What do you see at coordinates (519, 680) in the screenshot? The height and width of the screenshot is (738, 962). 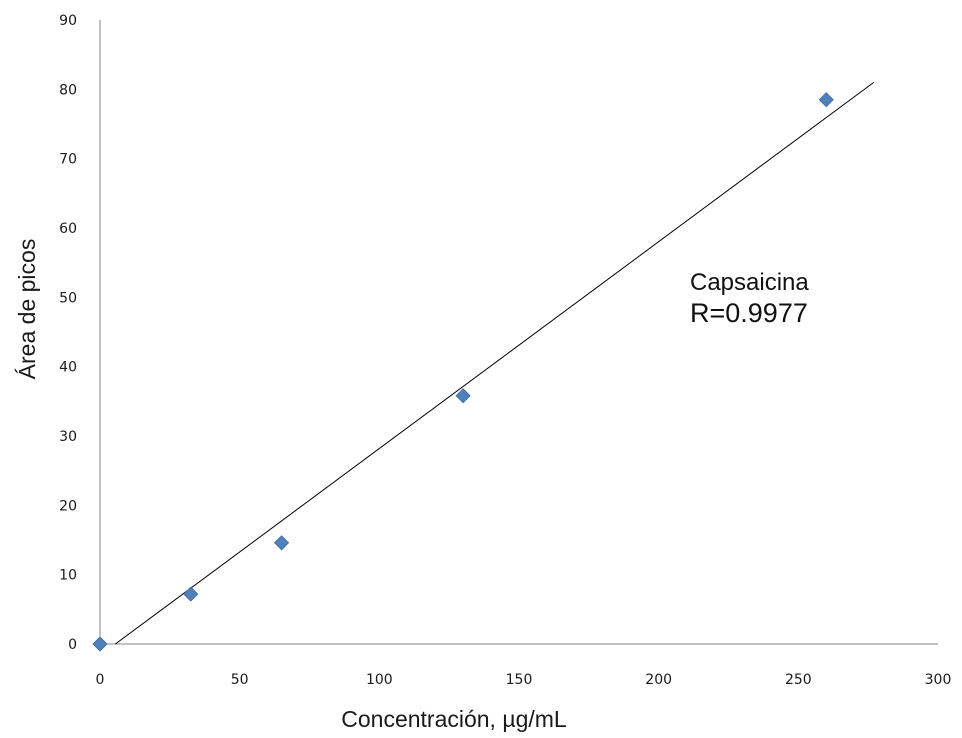 I see `x-tick-label: 150` at bounding box center [519, 680].